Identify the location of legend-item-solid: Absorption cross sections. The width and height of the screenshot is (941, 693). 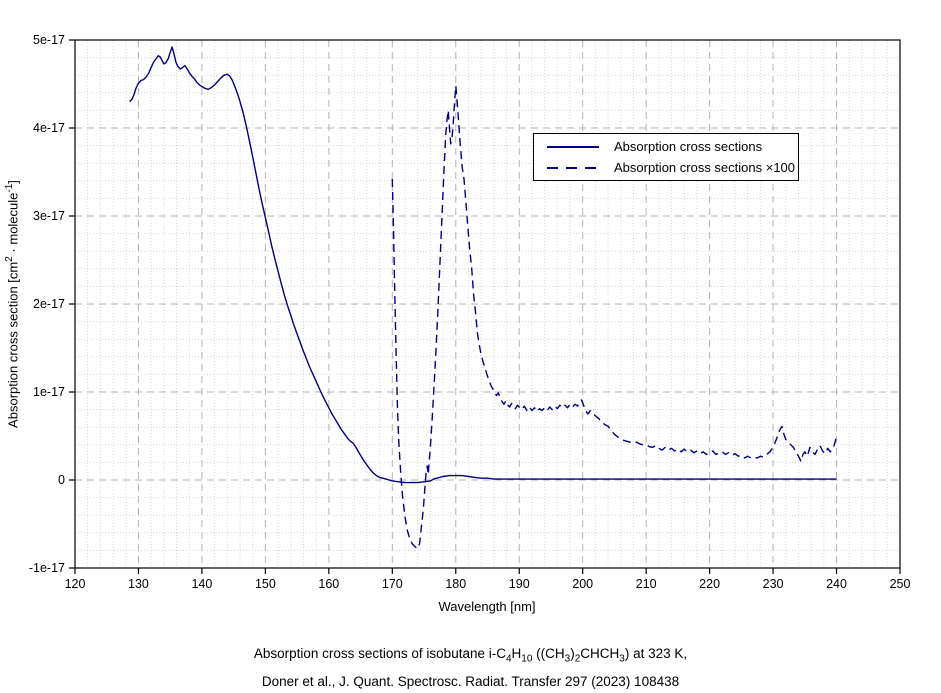
(666, 146).